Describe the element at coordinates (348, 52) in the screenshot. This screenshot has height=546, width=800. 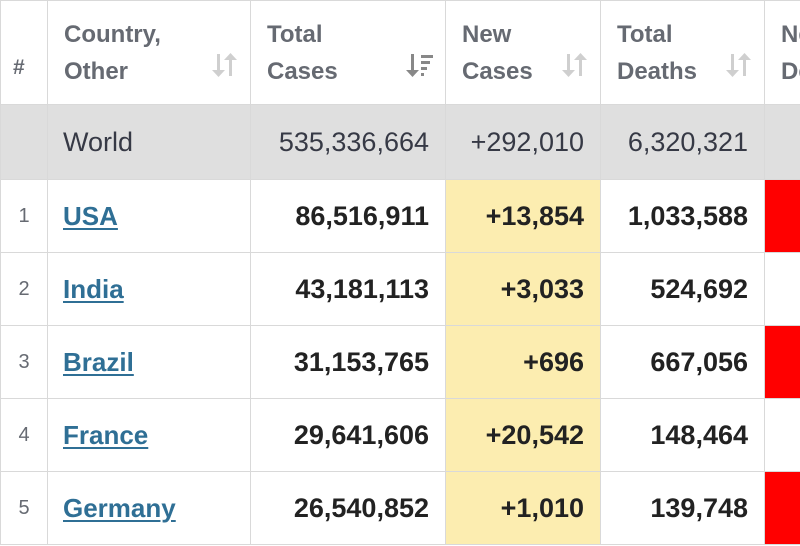
I see `column-header-total-cases: Total Cases` at that location.